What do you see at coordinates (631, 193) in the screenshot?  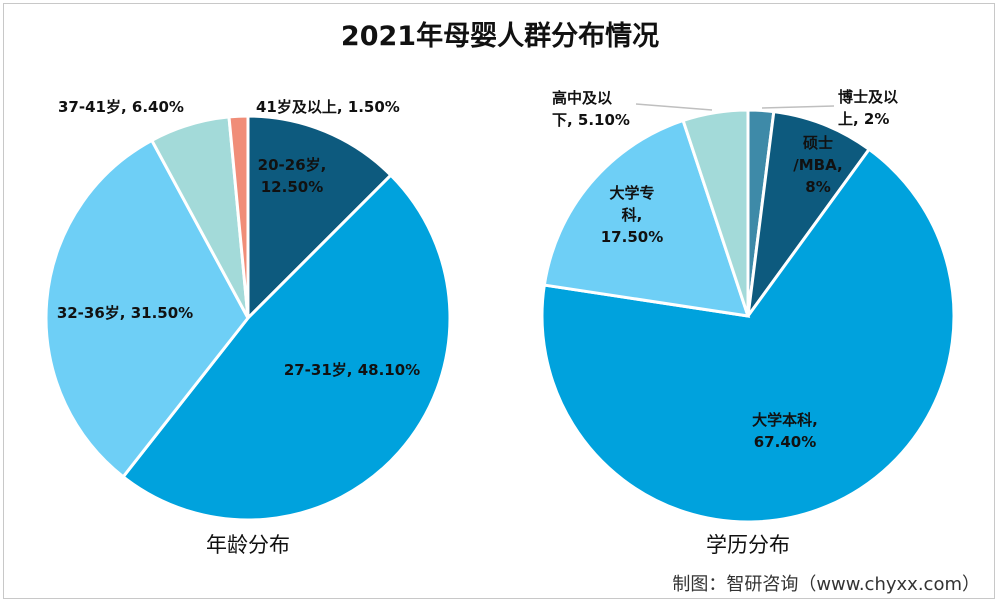 I see `slice-label-line: 大学专` at bounding box center [631, 193].